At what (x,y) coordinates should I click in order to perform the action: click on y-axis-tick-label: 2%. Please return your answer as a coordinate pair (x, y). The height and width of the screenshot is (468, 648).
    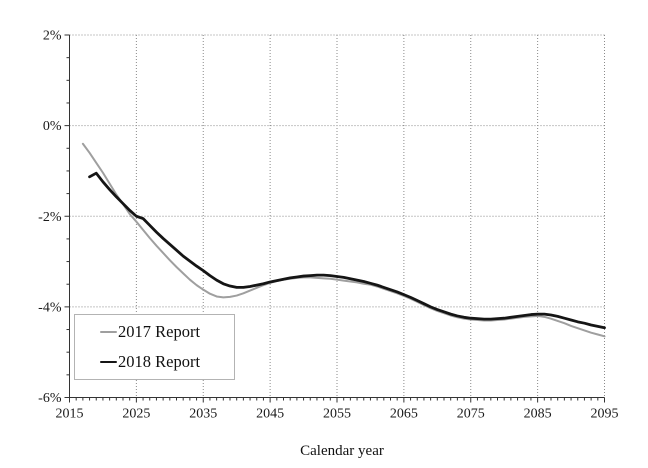
    Looking at the image, I should click on (52, 36).